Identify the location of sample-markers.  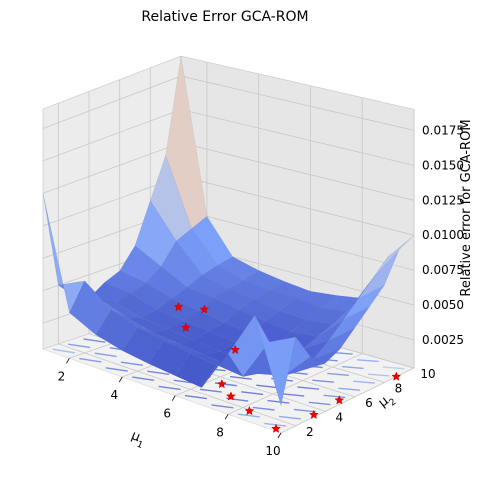
(287, 367).